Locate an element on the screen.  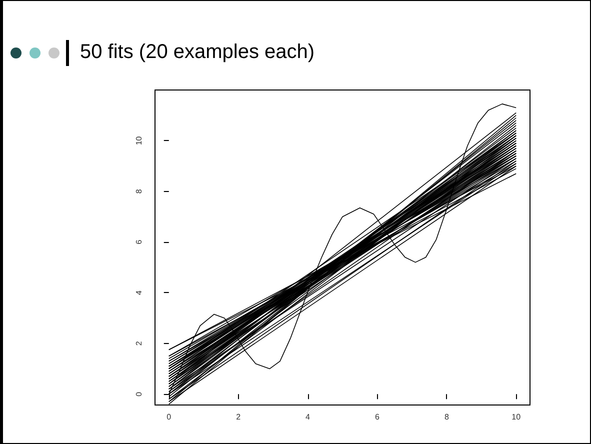
x-tick-label: 4 is located at coordinates (308, 417).